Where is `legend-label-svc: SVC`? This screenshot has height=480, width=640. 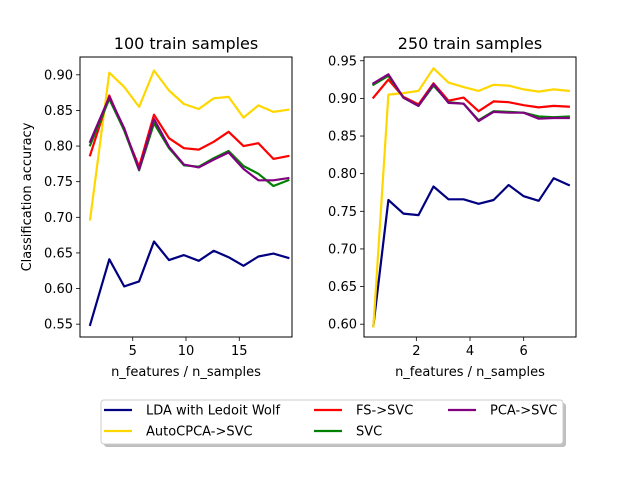 legend-label-svc: SVC is located at coordinates (369, 432).